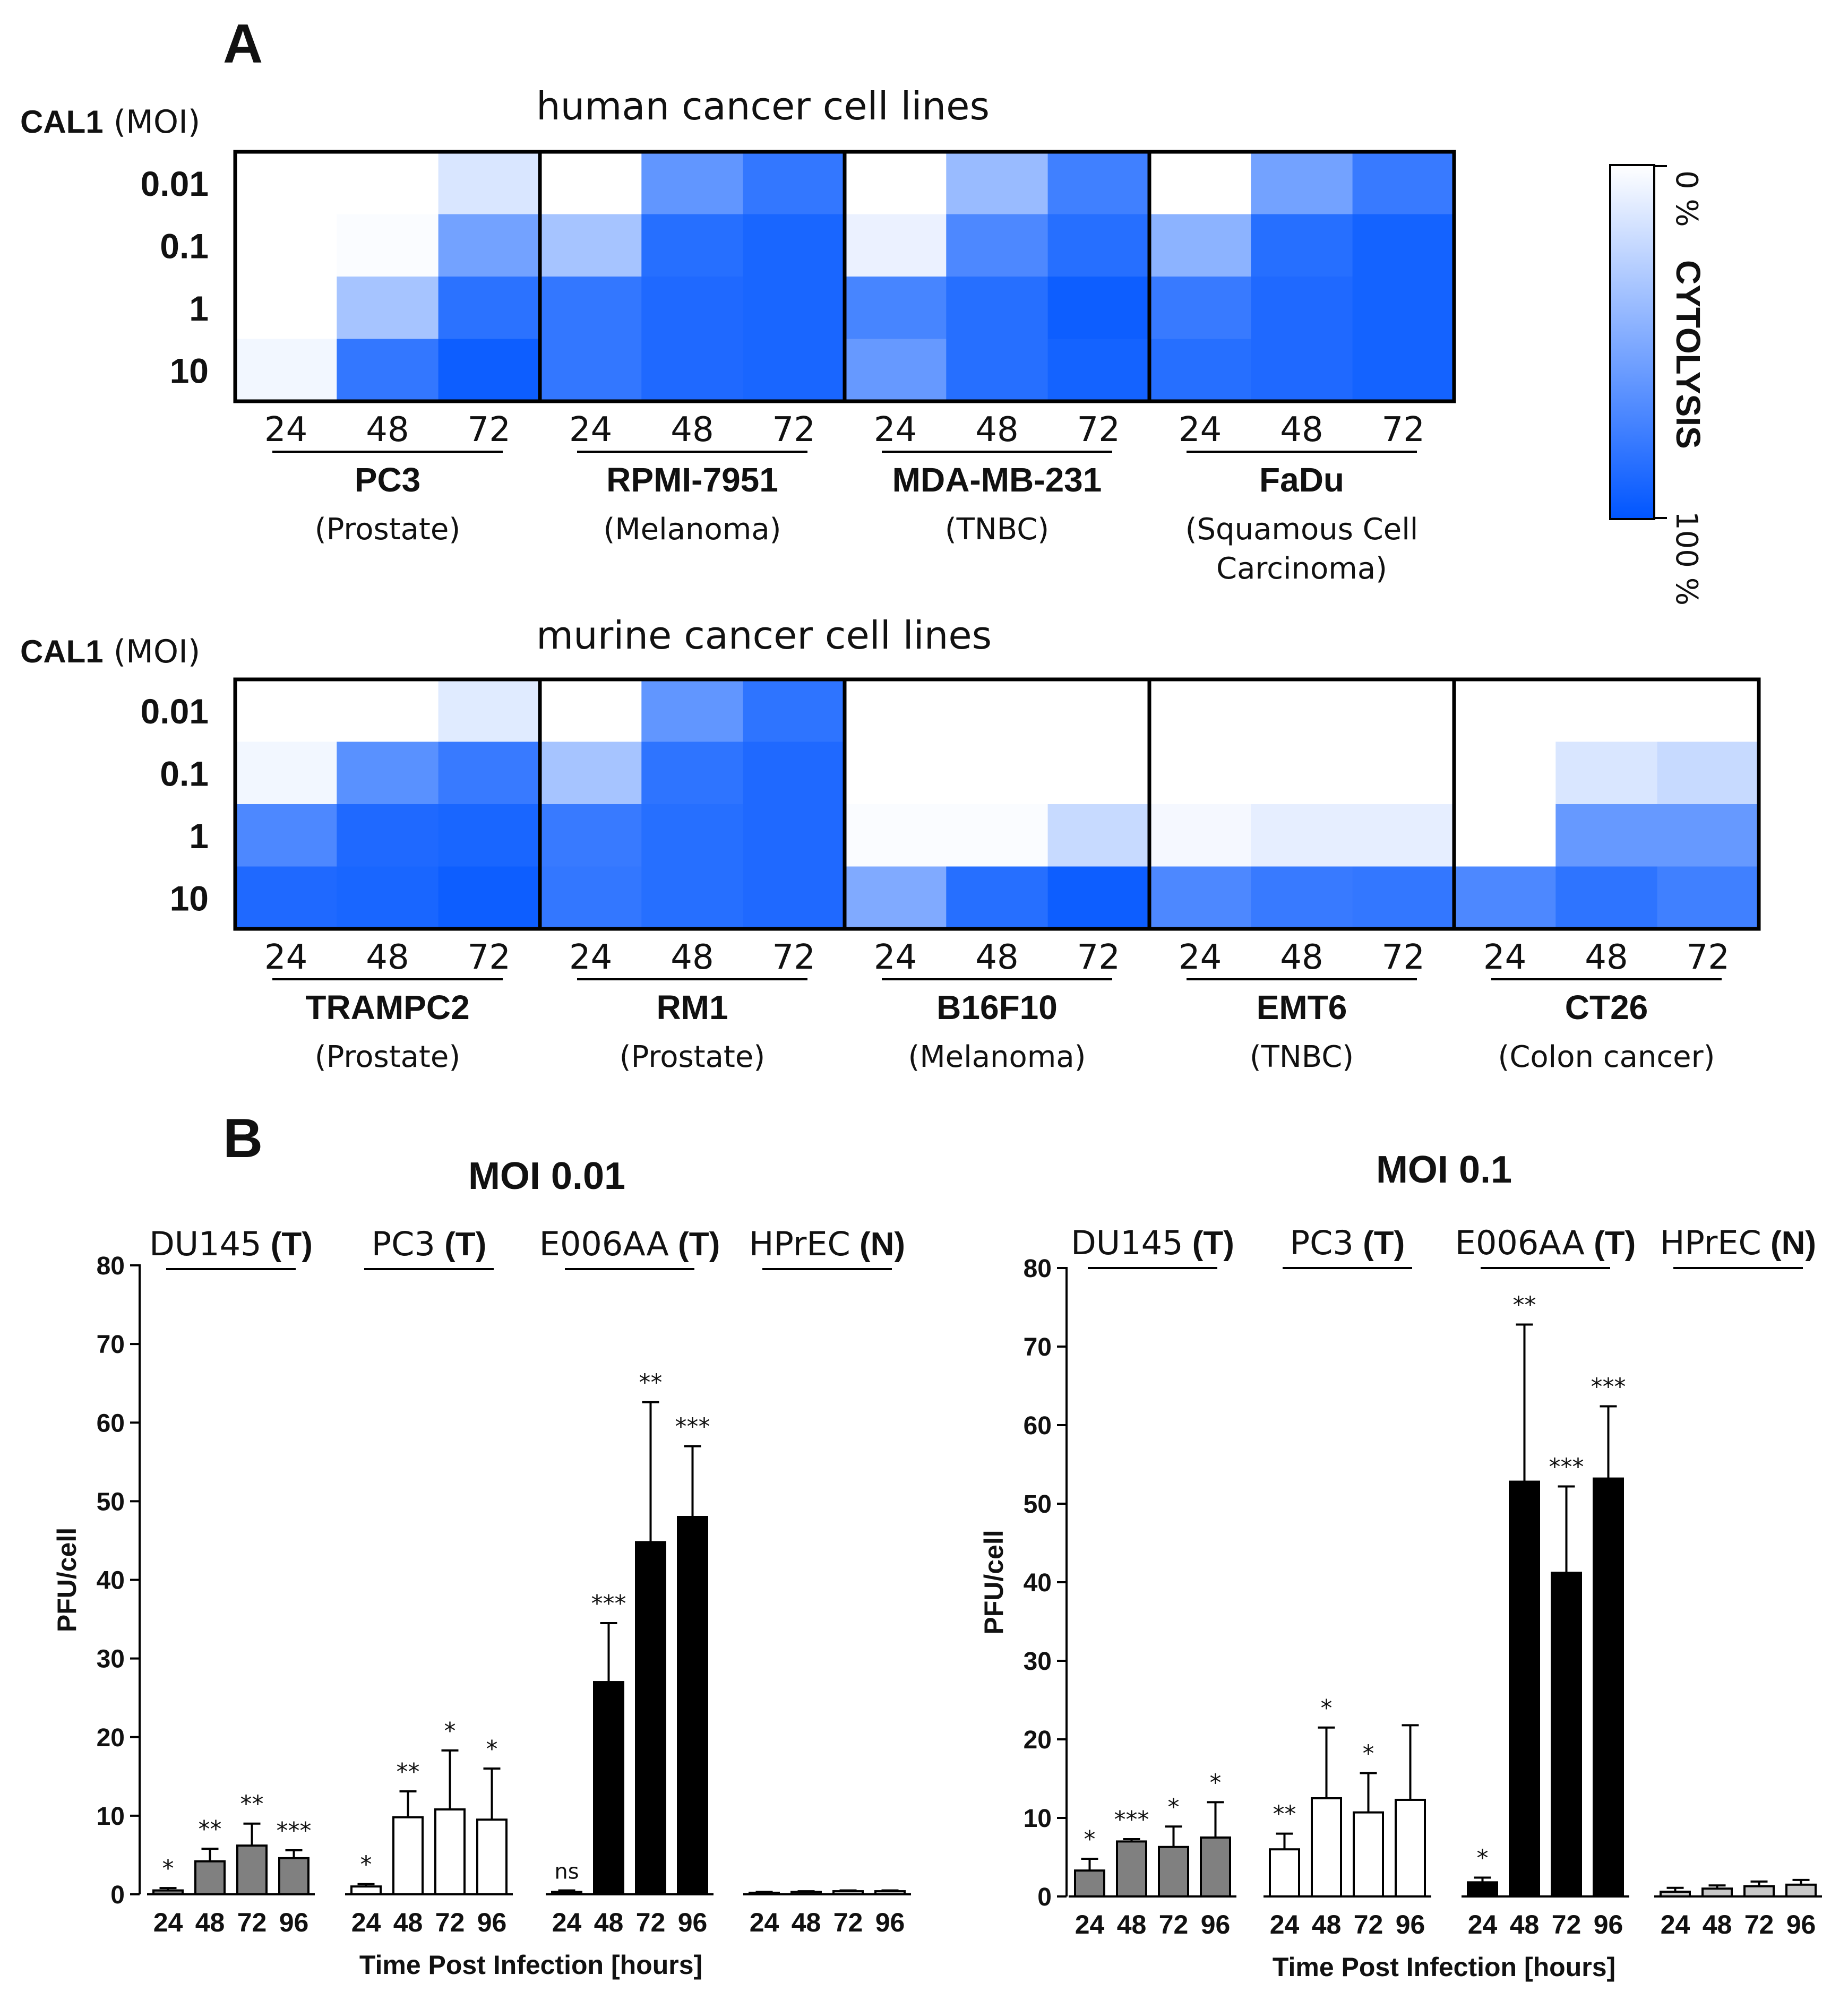  I want to click on significance-label: **, so click(1524, 1305).